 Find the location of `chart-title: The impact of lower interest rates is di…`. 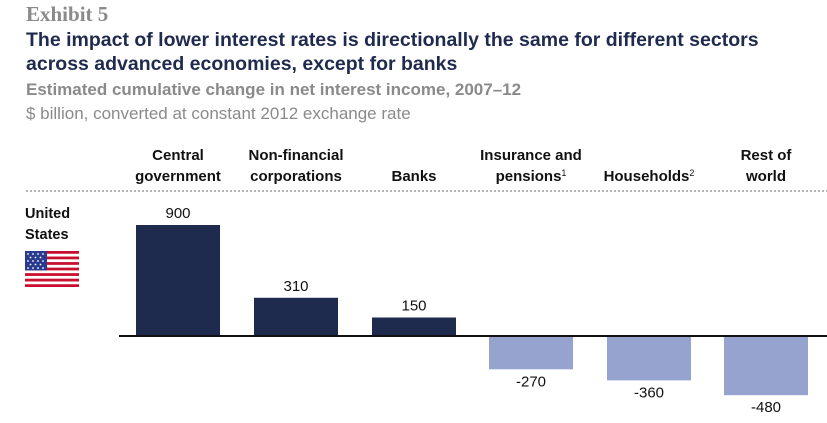

chart-title: The impact of lower interest rates is di… is located at coordinates (392, 52).